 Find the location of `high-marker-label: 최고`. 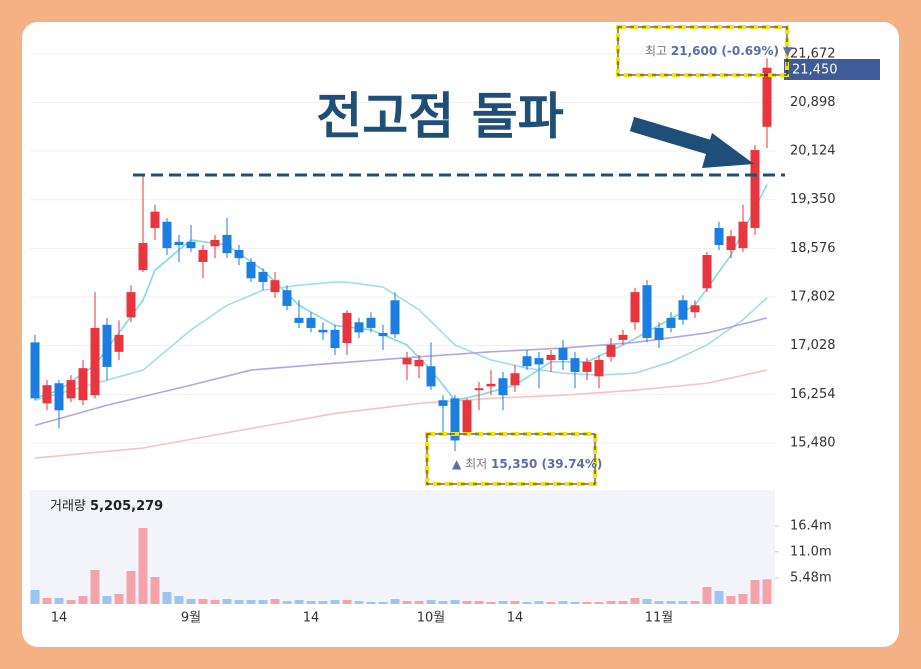

high-marker-label: 최고 is located at coordinates (656, 51).